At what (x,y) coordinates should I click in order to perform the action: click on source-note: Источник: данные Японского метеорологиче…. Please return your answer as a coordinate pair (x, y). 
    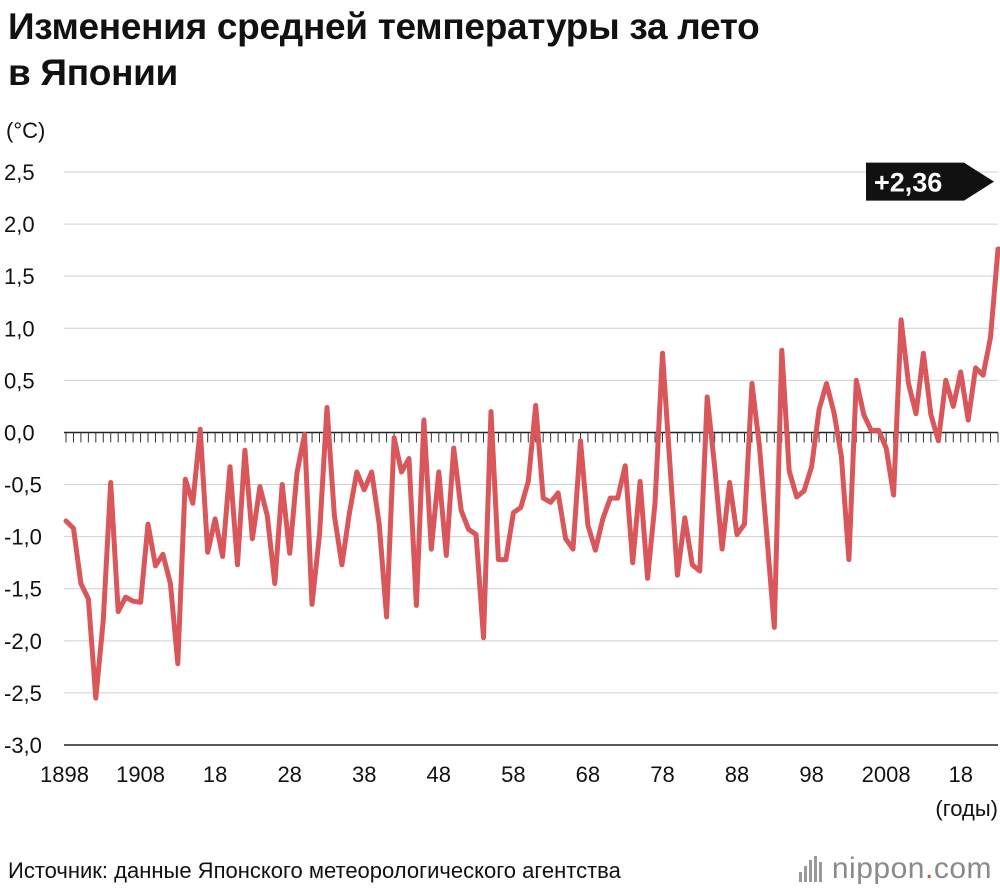
    Looking at the image, I should click on (314, 870).